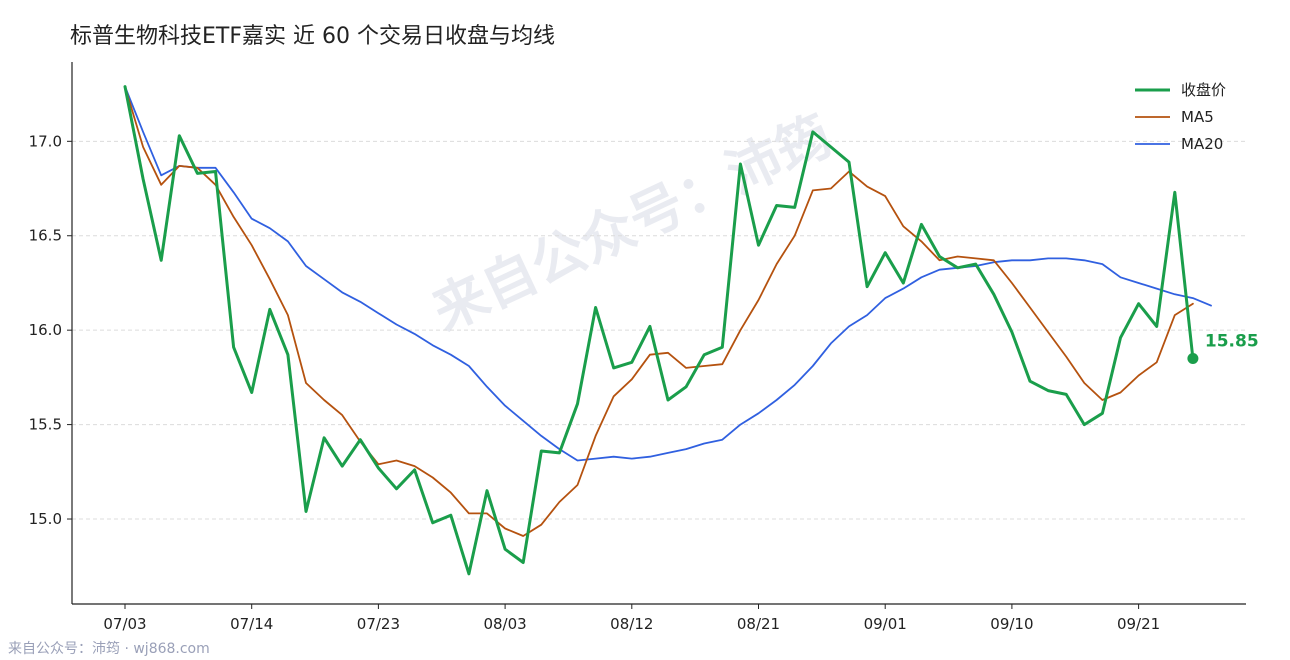  What do you see at coordinates (45, 519) in the screenshot?
I see `y-tick-label: 15.0` at bounding box center [45, 519].